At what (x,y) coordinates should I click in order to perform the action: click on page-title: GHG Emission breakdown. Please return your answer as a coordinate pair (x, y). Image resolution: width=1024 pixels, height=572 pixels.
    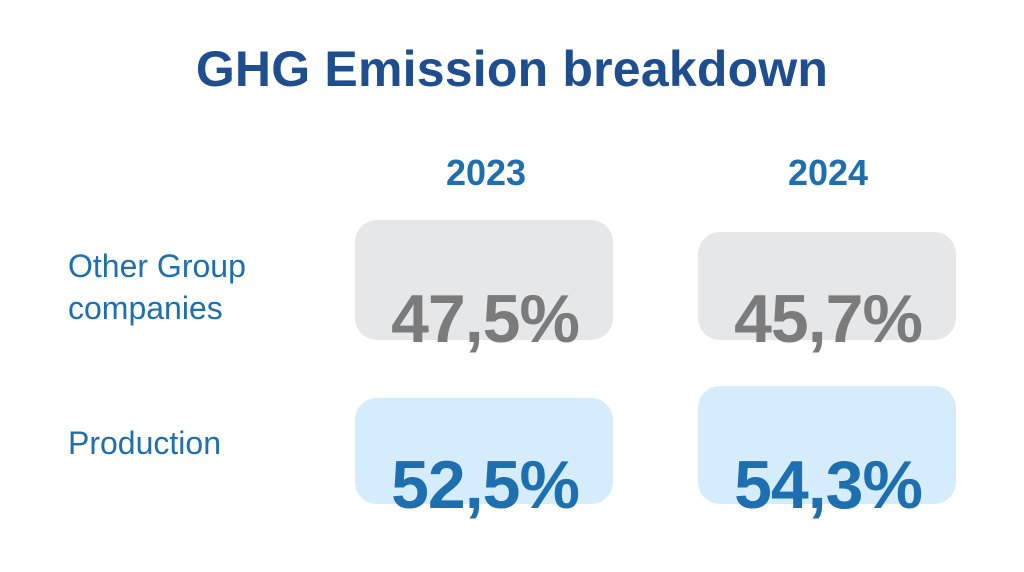
    Looking at the image, I should click on (512, 69).